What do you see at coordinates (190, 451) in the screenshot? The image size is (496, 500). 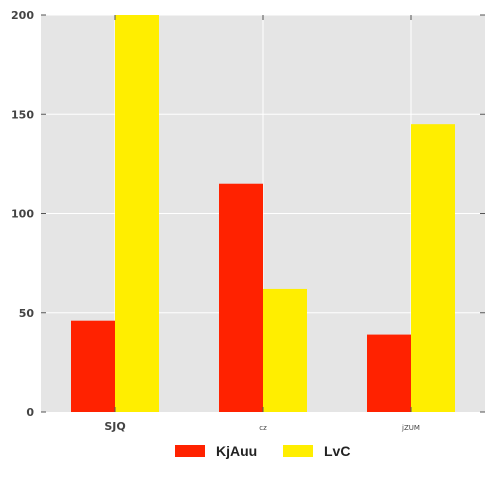 I see `legend-swatch-KjAuu` at bounding box center [190, 451].